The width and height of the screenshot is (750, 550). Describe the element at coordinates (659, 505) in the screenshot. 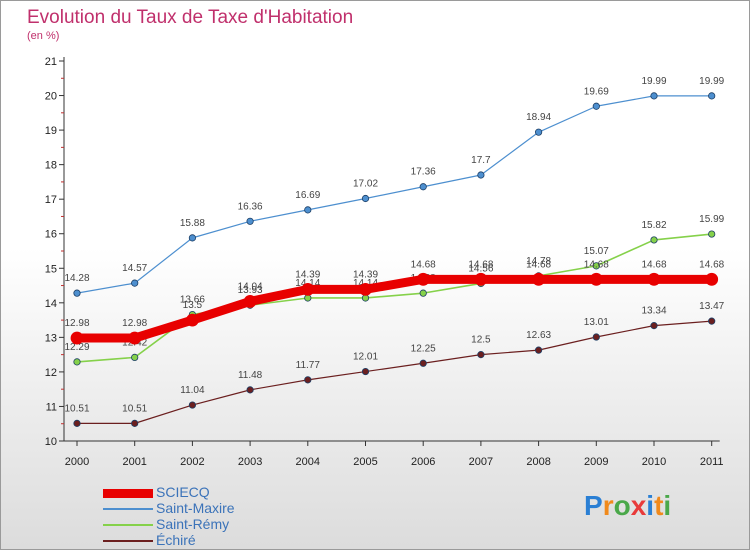

I see `logo-letter: t` at that location.